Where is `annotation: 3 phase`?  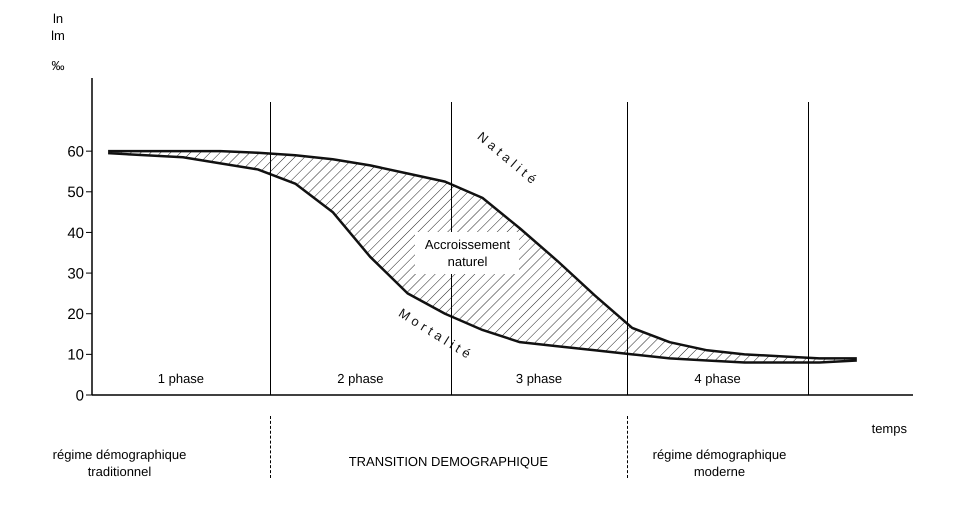 annotation: 3 phase is located at coordinates (539, 378).